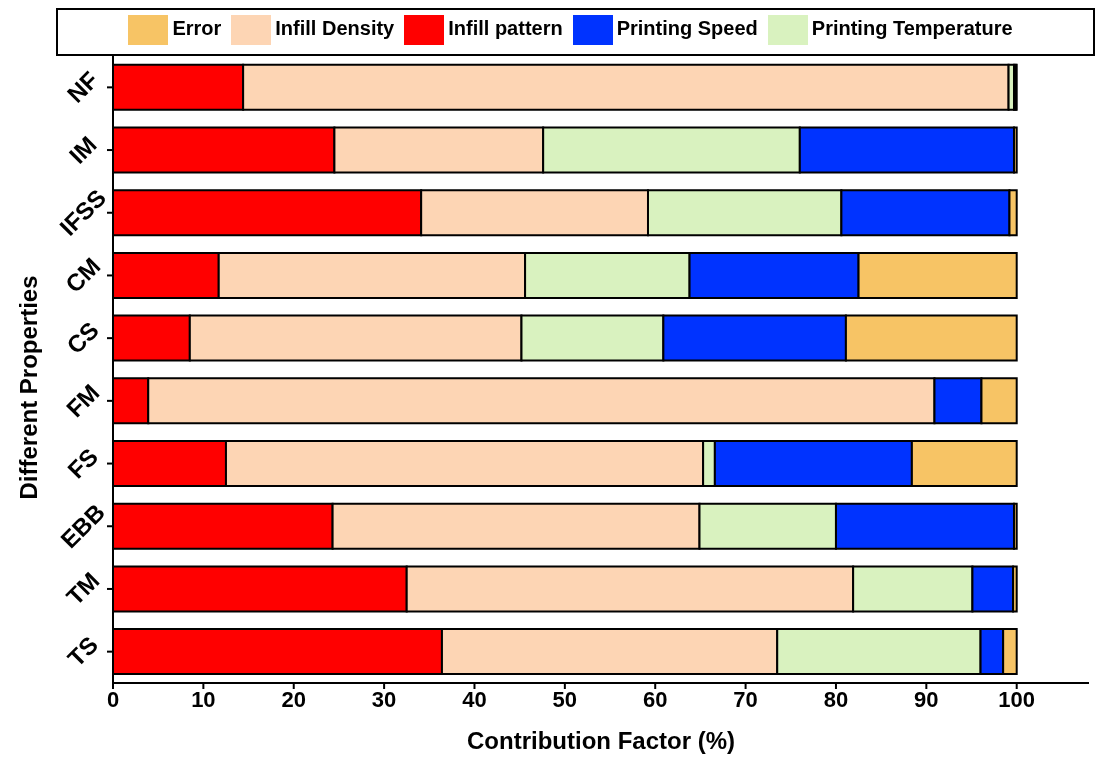 The width and height of the screenshot is (1099, 769). What do you see at coordinates (203, 699) in the screenshot?
I see `x-tick-label: 10` at bounding box center [203, 699].